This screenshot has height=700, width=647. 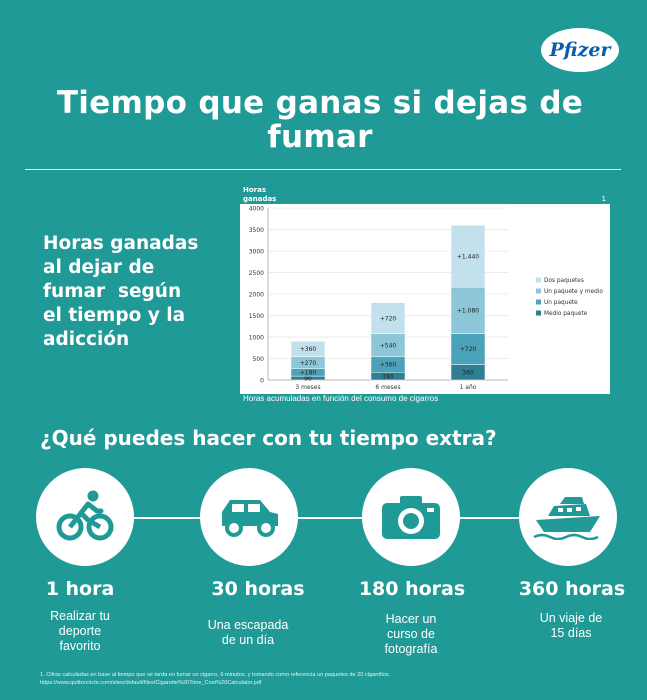 What do you see at coordinates (86, 339) in the screenshot?
I see `chart-description-line-5: adicción` at bounding box center [86, 339].